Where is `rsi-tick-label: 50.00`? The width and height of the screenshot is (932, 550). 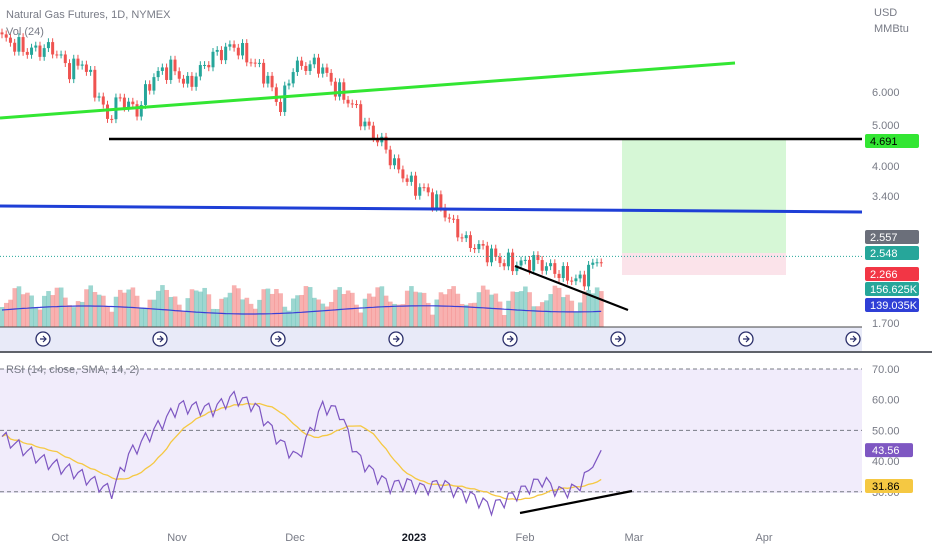 rsi-tick-label: 50.00 is located at coordinates (886, 431).